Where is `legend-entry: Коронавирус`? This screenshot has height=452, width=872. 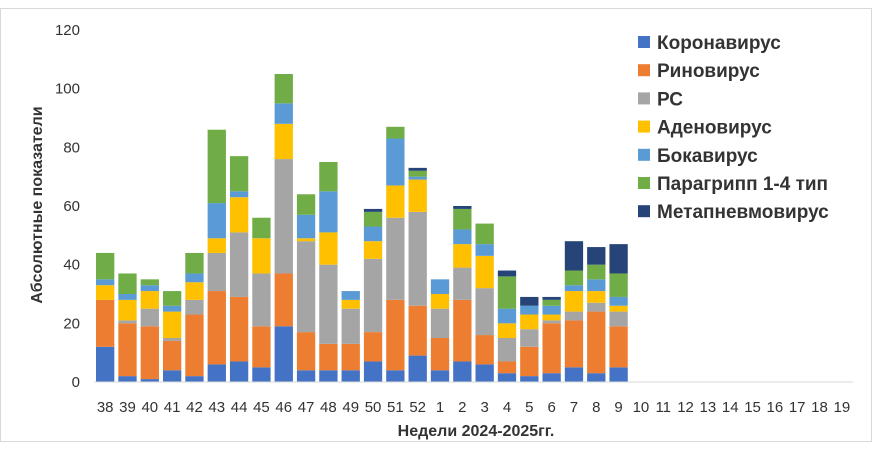
legend-entry: Коронавирус is located at coordinates (719, 43).